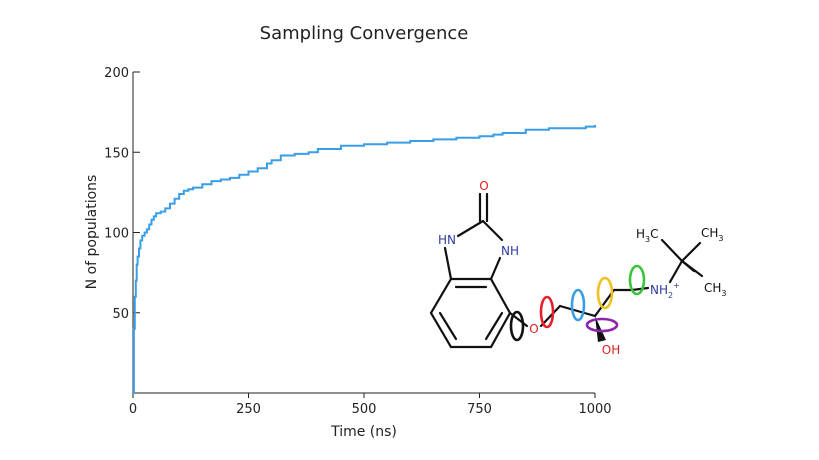  I want to click on imidazolone-bond-right, so click(495, 268).